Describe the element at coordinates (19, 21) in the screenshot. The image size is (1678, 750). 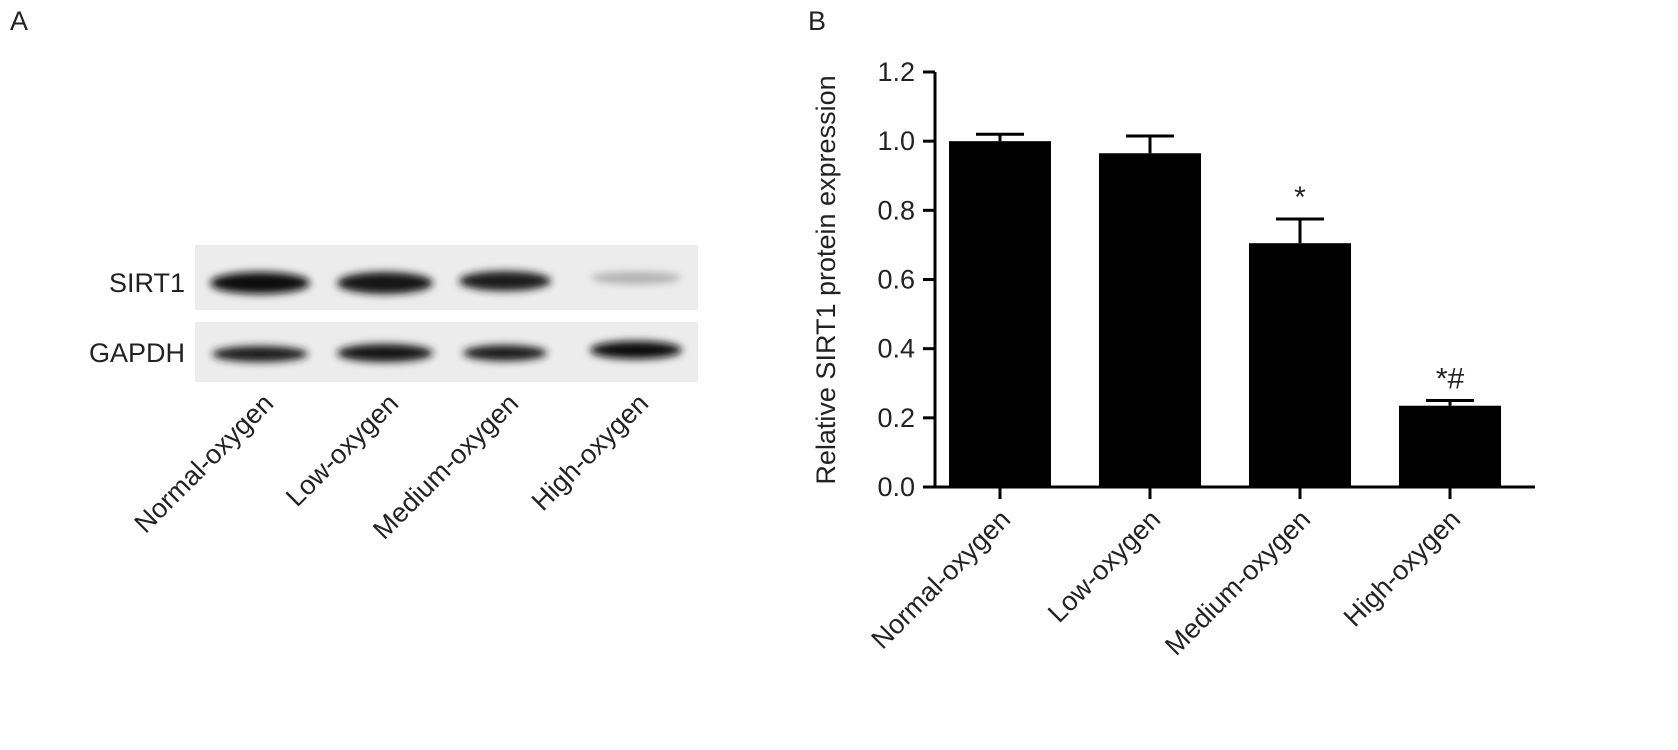
I see `panel-label: A` at that location.